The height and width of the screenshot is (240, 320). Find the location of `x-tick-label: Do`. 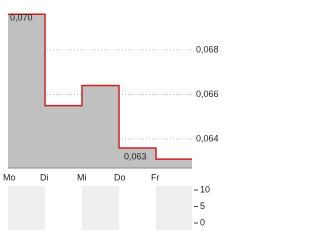

x-tick-label: Do is located at coordinates (120, 177).